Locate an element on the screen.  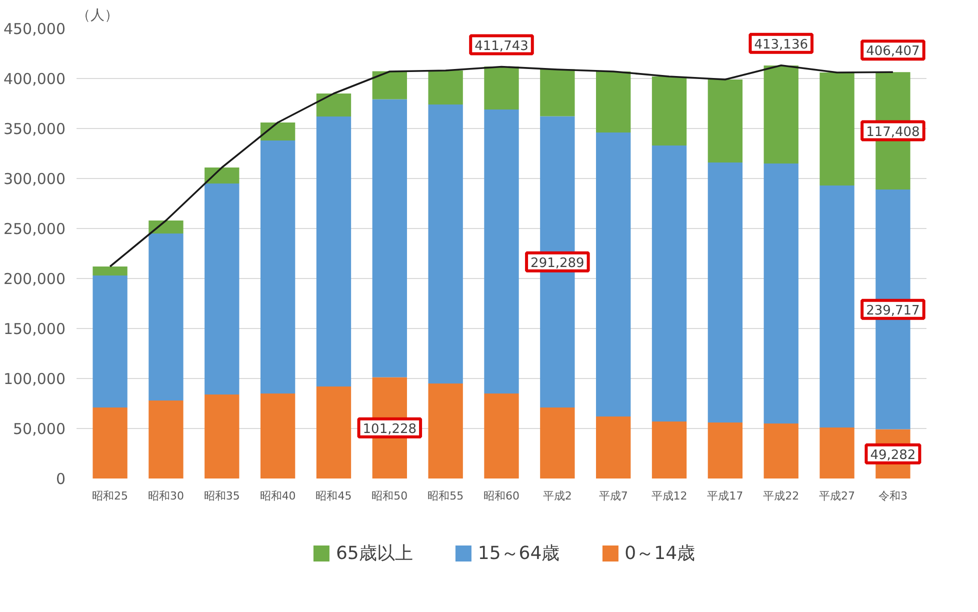
legend-label: 65歳以上 is located at coordinates (374, 553).